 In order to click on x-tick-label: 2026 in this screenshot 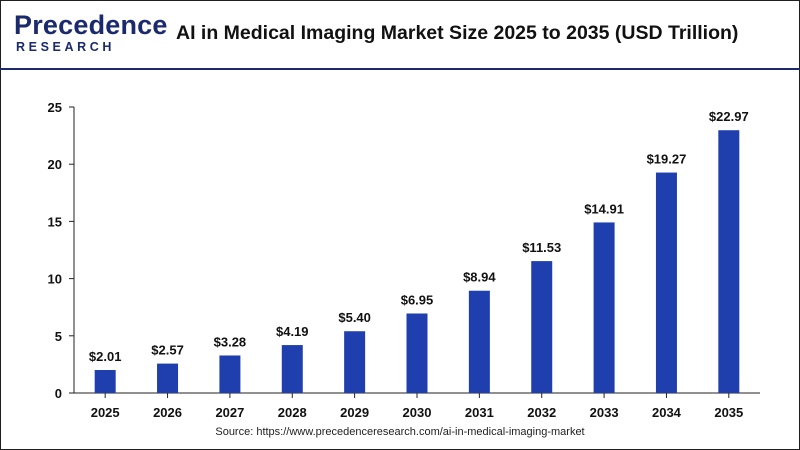, I will do `click(167, 412)`.